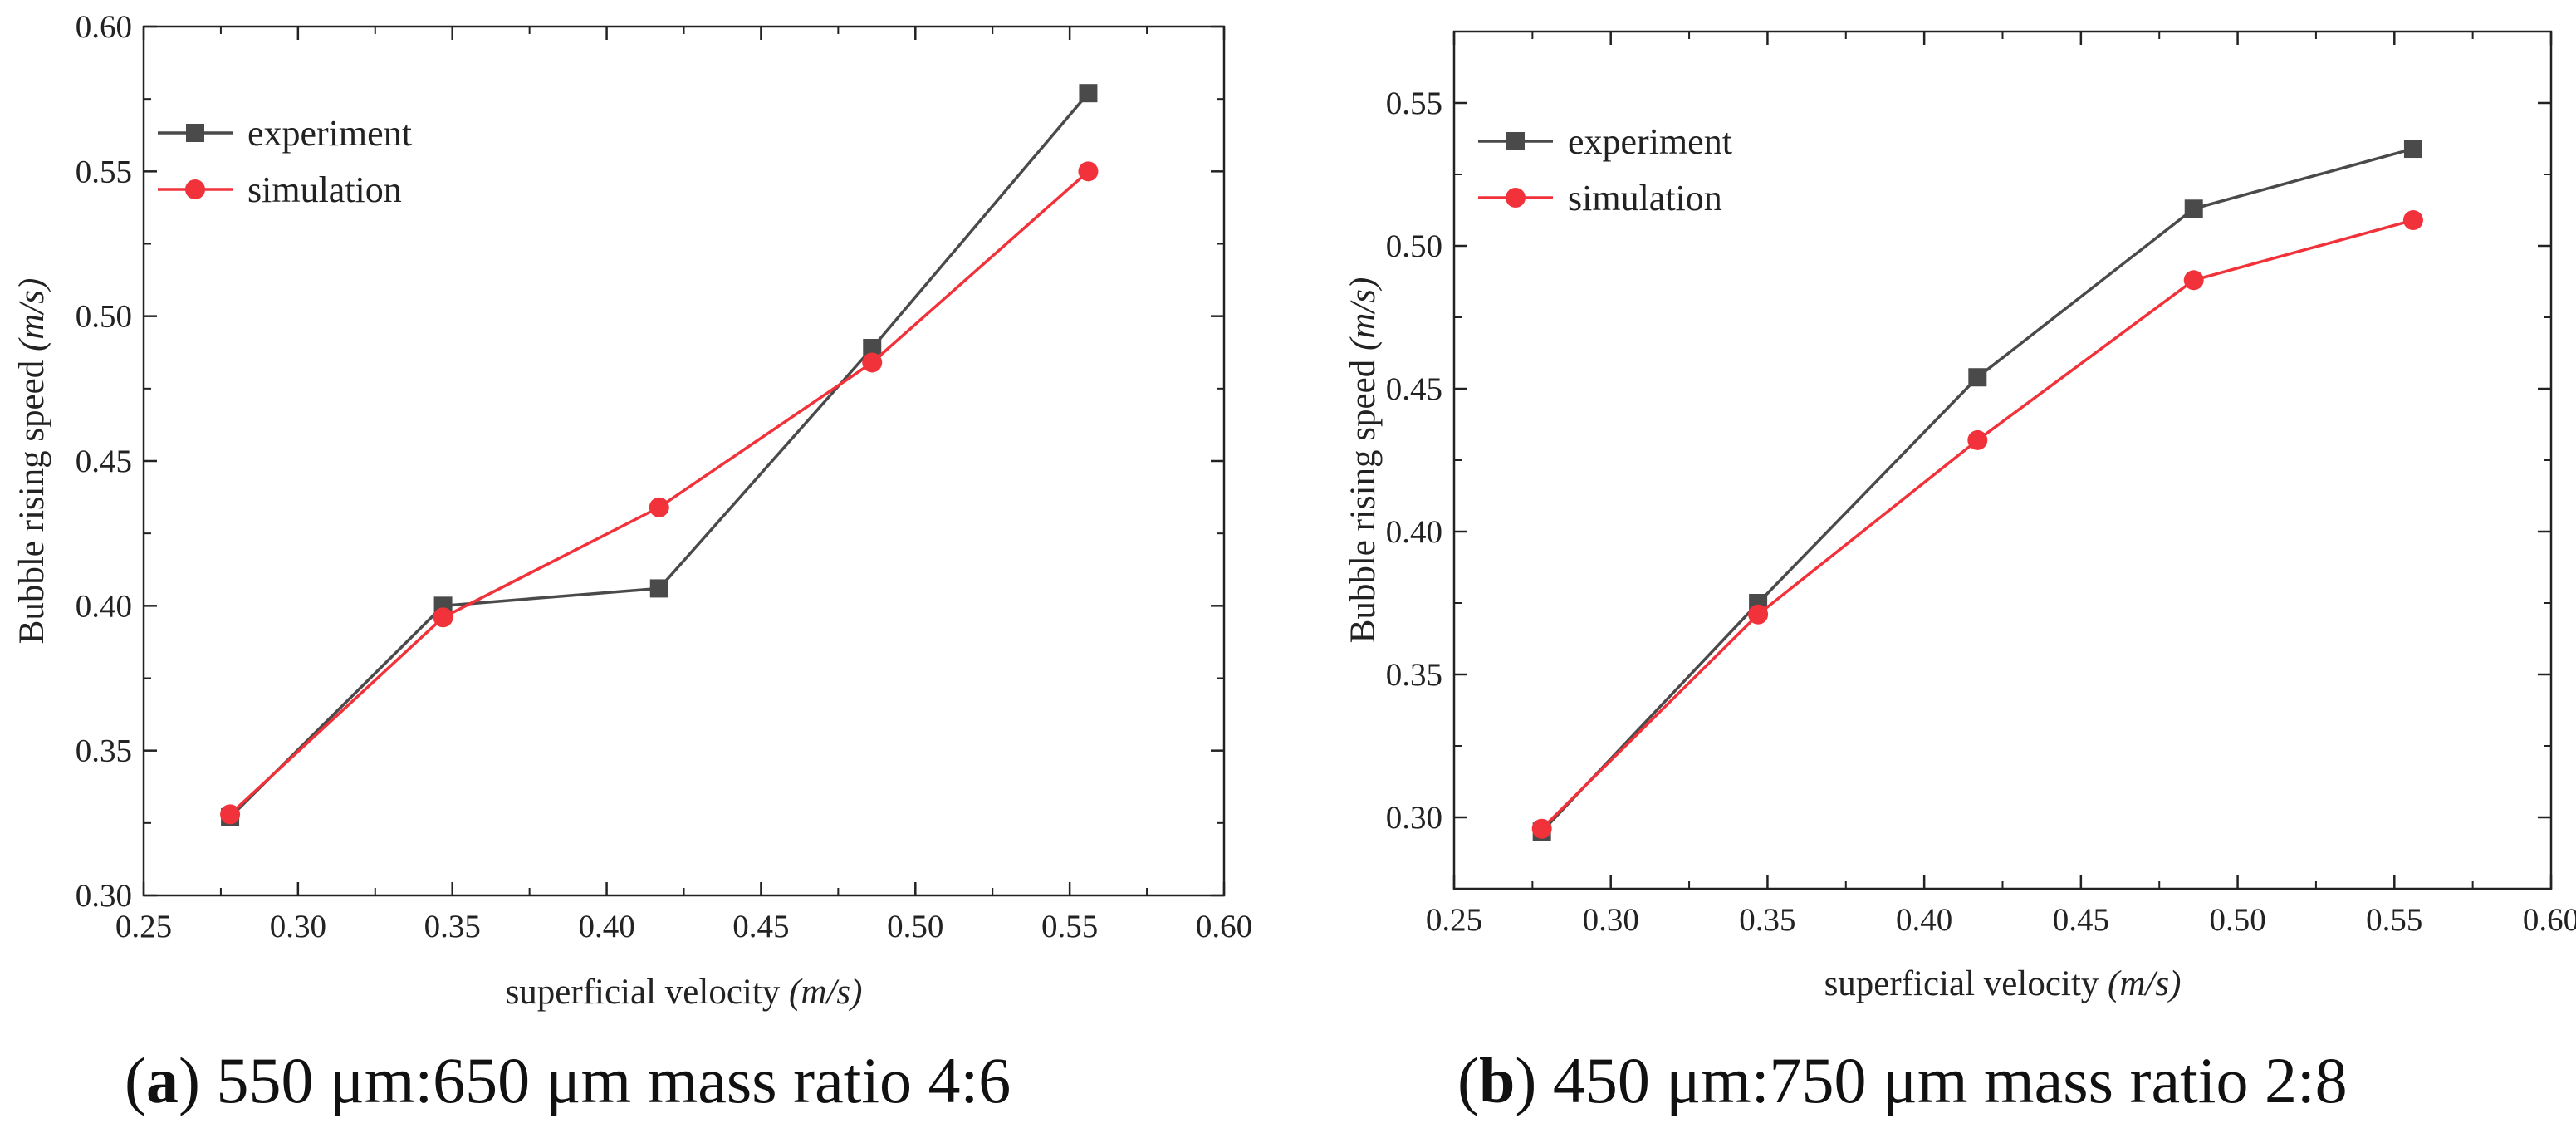 The width and height of the screenshot is (2576, 1128). I want to click on caption-text: 450 μm:750 μm mass ratio 2:8, so click(1942, 1080).